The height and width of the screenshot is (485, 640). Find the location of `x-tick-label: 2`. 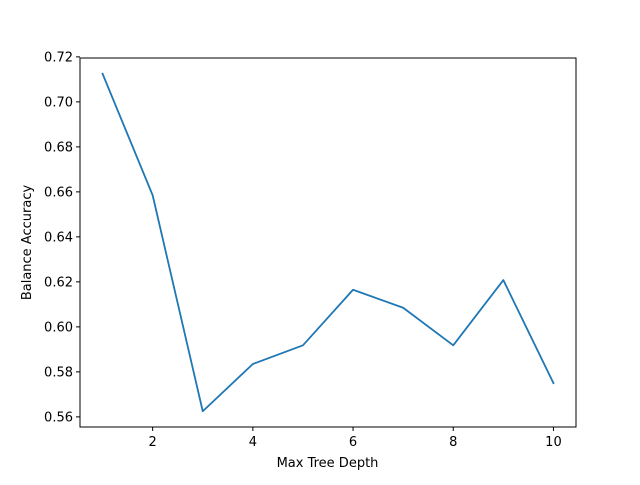

x-tick-label: 2 is located at coordinates (153, 442).